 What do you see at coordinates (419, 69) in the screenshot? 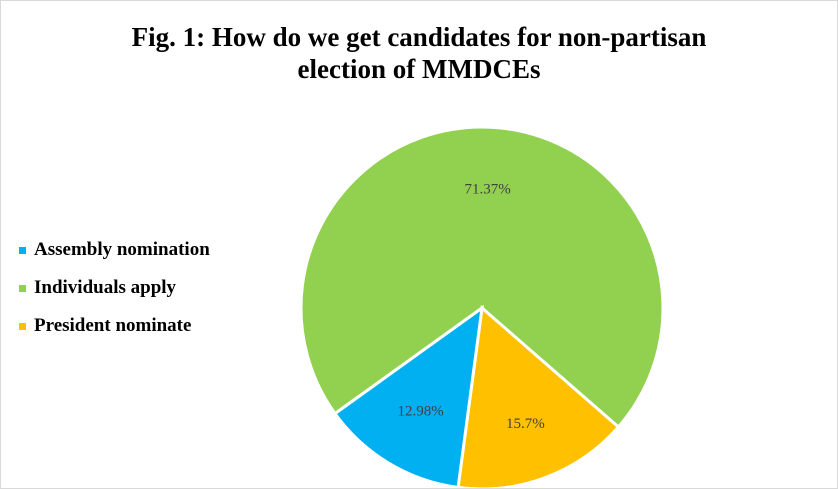
I see `chart-title-line-2: election of MMDCEs` at bounding box center [419, 69].